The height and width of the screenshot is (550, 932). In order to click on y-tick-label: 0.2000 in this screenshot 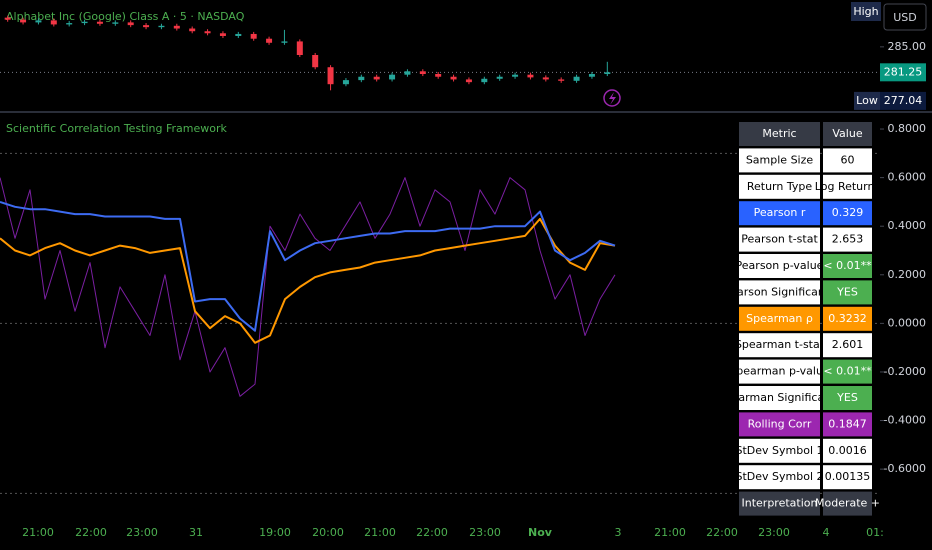, I will do `click(907, 274)`.